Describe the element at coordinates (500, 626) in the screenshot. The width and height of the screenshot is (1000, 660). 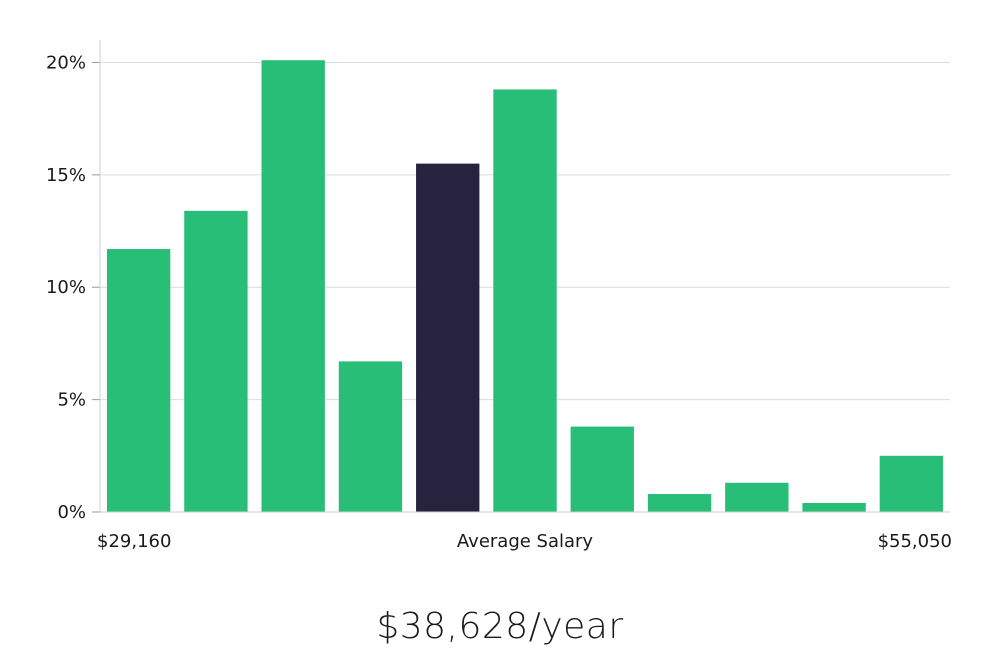
I see `average-salary-value: $38,628/year` at that location.